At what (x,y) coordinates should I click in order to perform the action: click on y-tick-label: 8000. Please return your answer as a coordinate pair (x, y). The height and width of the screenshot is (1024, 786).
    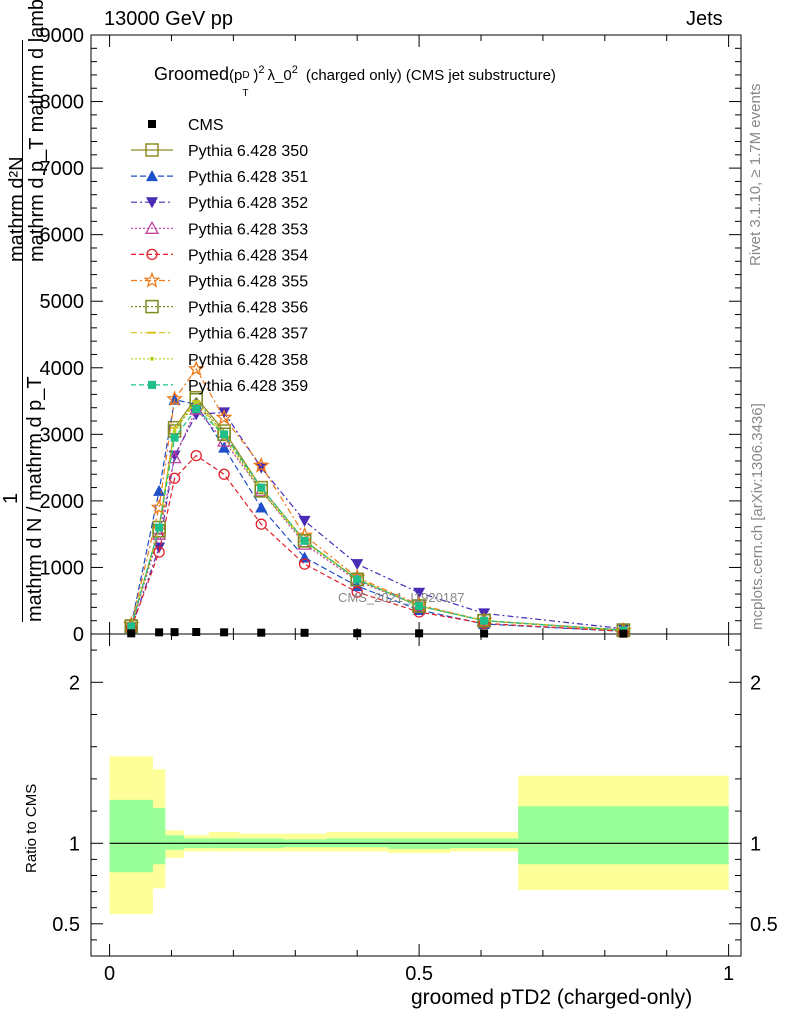
    Looking at the image, I should click on (62, 103).